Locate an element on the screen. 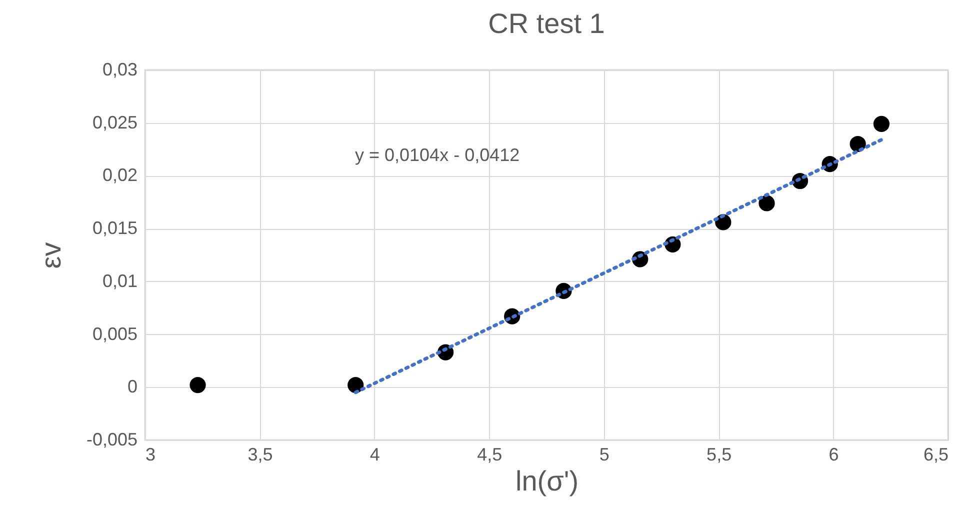 This screenshot has width=970, height=520. x-tick-label: 5,5 is located at coordinates (719, 454).